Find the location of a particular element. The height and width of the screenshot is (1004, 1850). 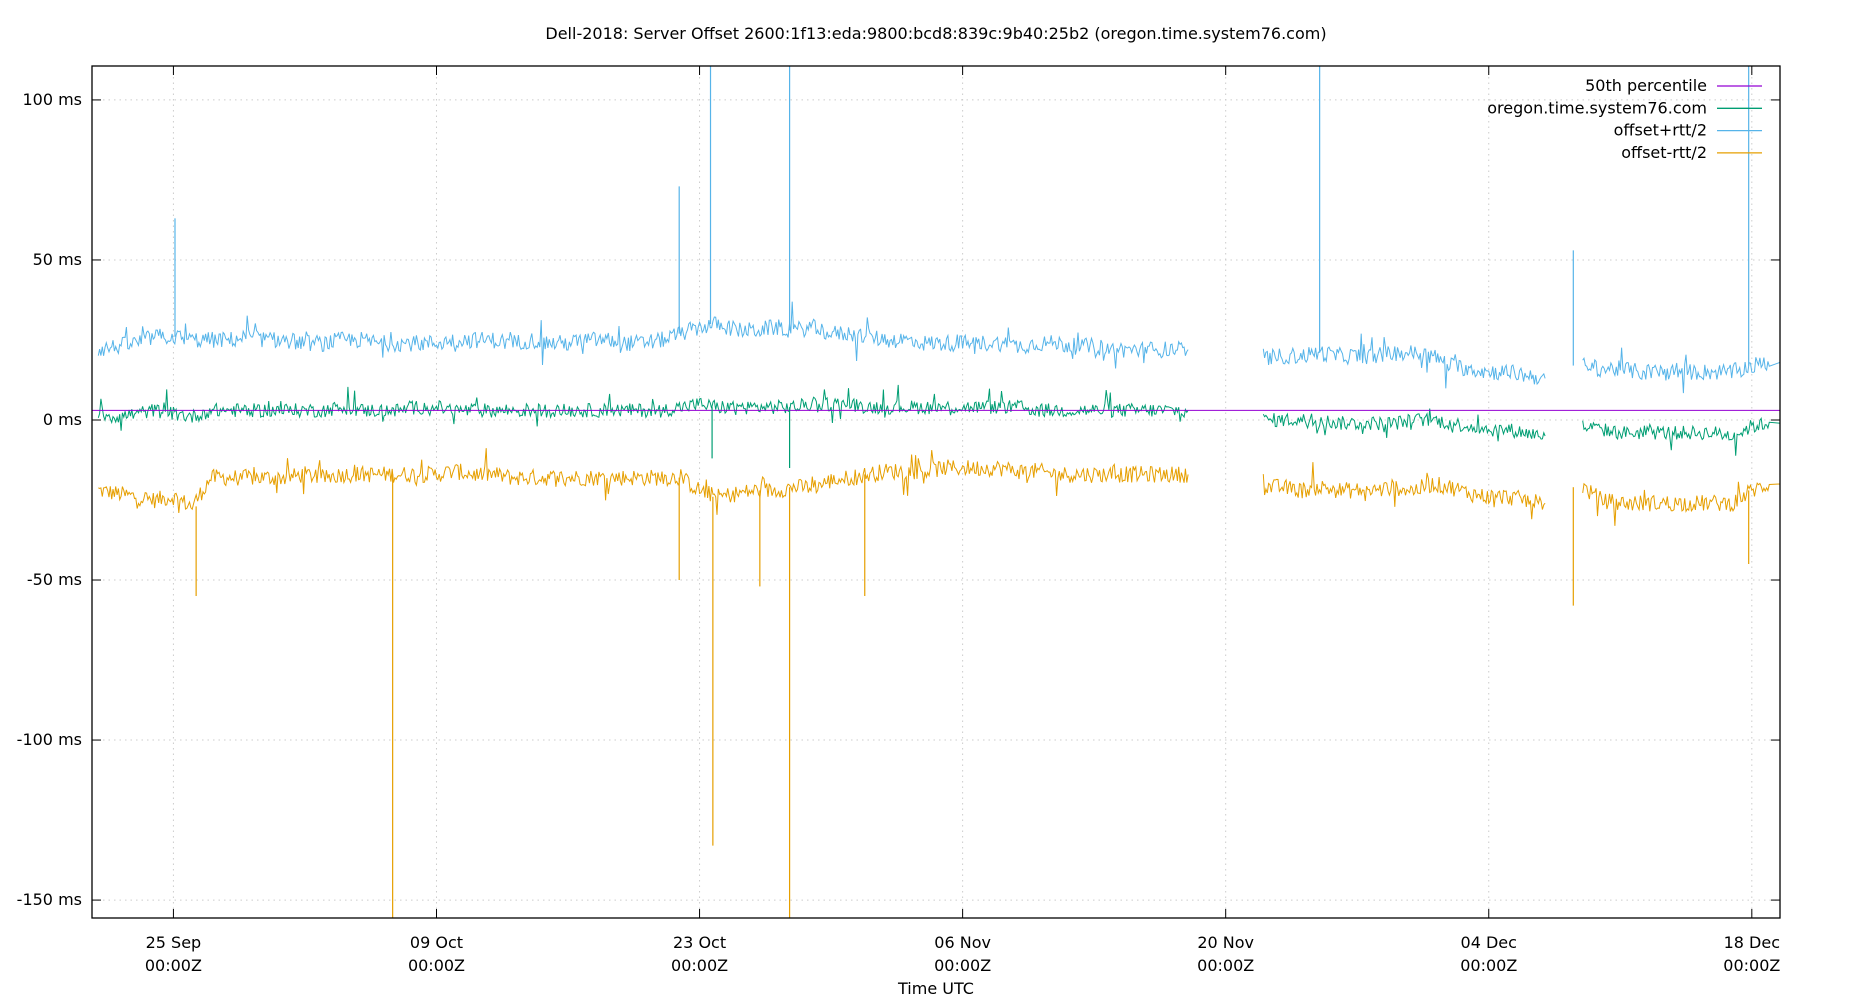

legend-label: oregon.time.system76.com is located at coordinates (1597, 107).